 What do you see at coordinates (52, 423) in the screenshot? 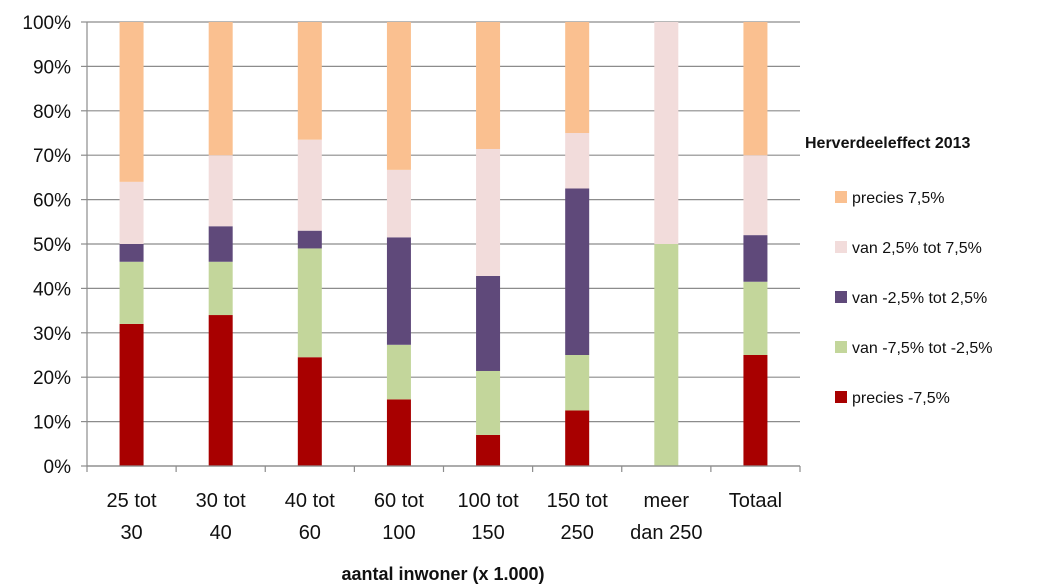
I see `y-tick-label-10: 10%` at bounding box center [52, 423].